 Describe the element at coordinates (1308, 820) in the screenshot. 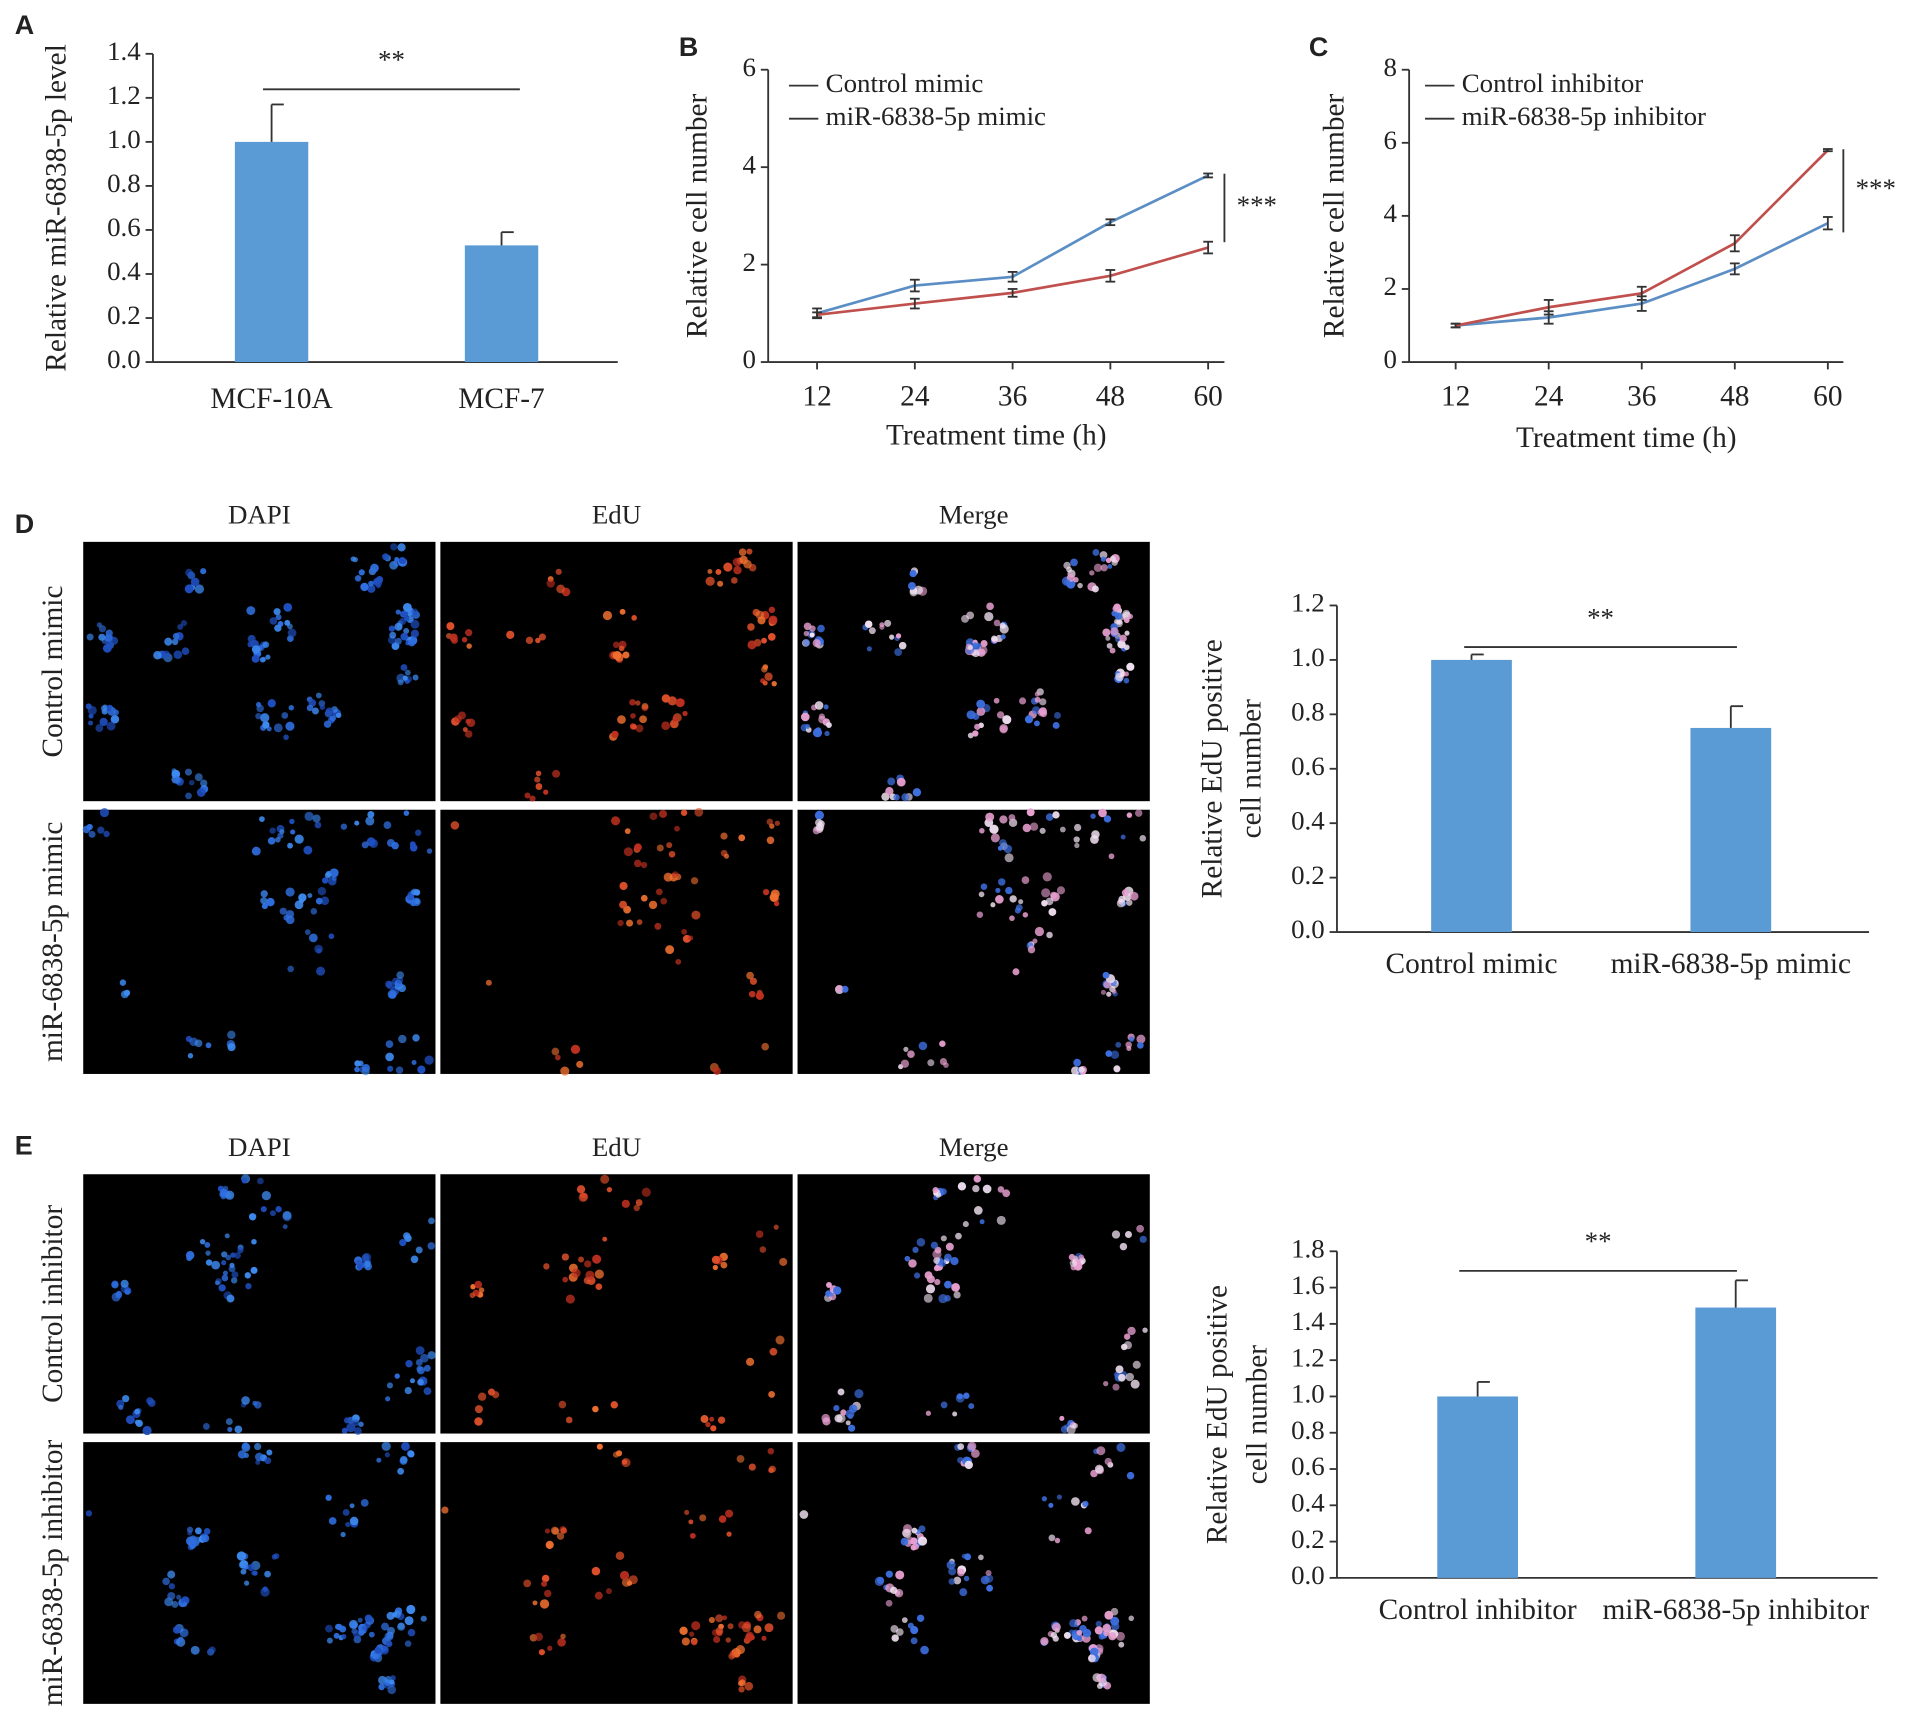

I see `y-tick-label: 0.4` at that location.